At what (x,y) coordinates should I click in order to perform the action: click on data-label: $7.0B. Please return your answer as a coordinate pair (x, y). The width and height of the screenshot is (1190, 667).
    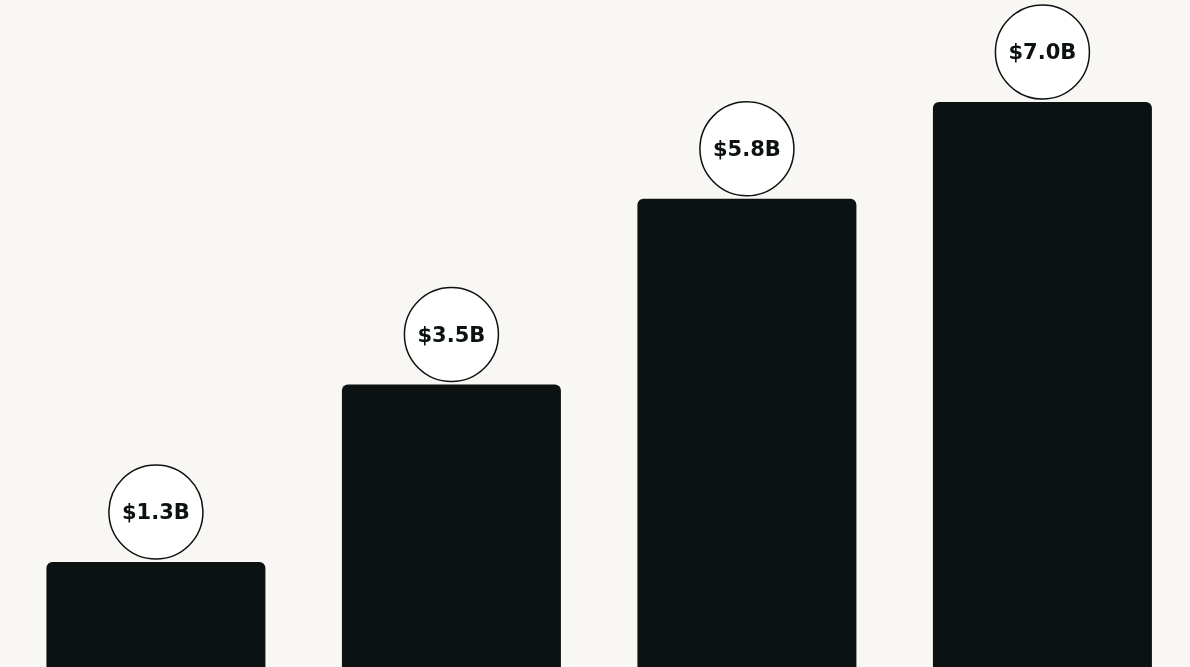
    Looking at the image, I should click on (1042, 52).